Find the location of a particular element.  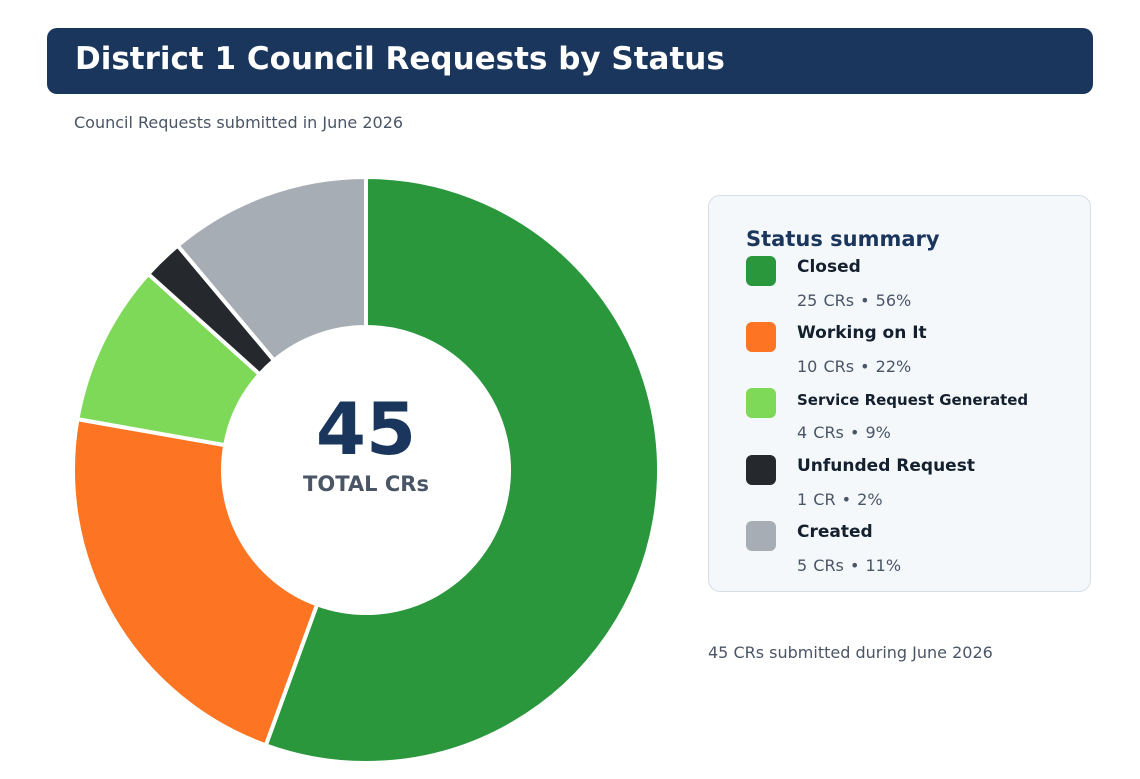

legend-item-created: Created 5 CRs • 11% is located at coordinates (911, 551).